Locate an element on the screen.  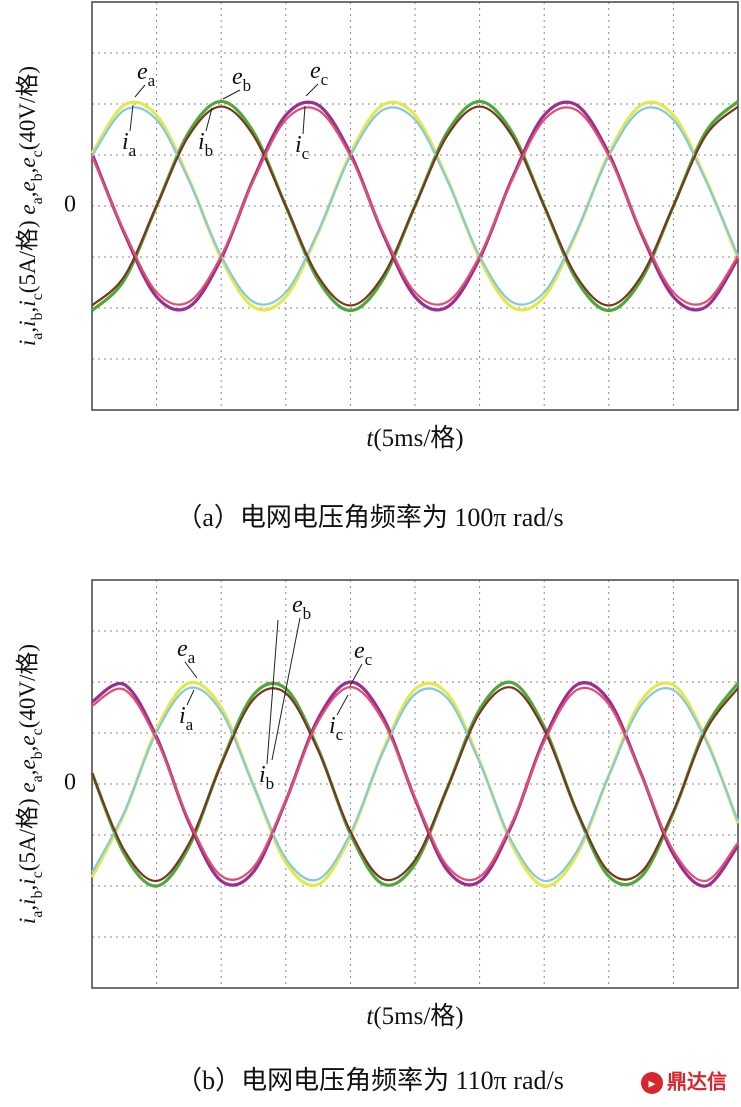
watermark: 鼎达信 is located at coordinates (697, 1082).